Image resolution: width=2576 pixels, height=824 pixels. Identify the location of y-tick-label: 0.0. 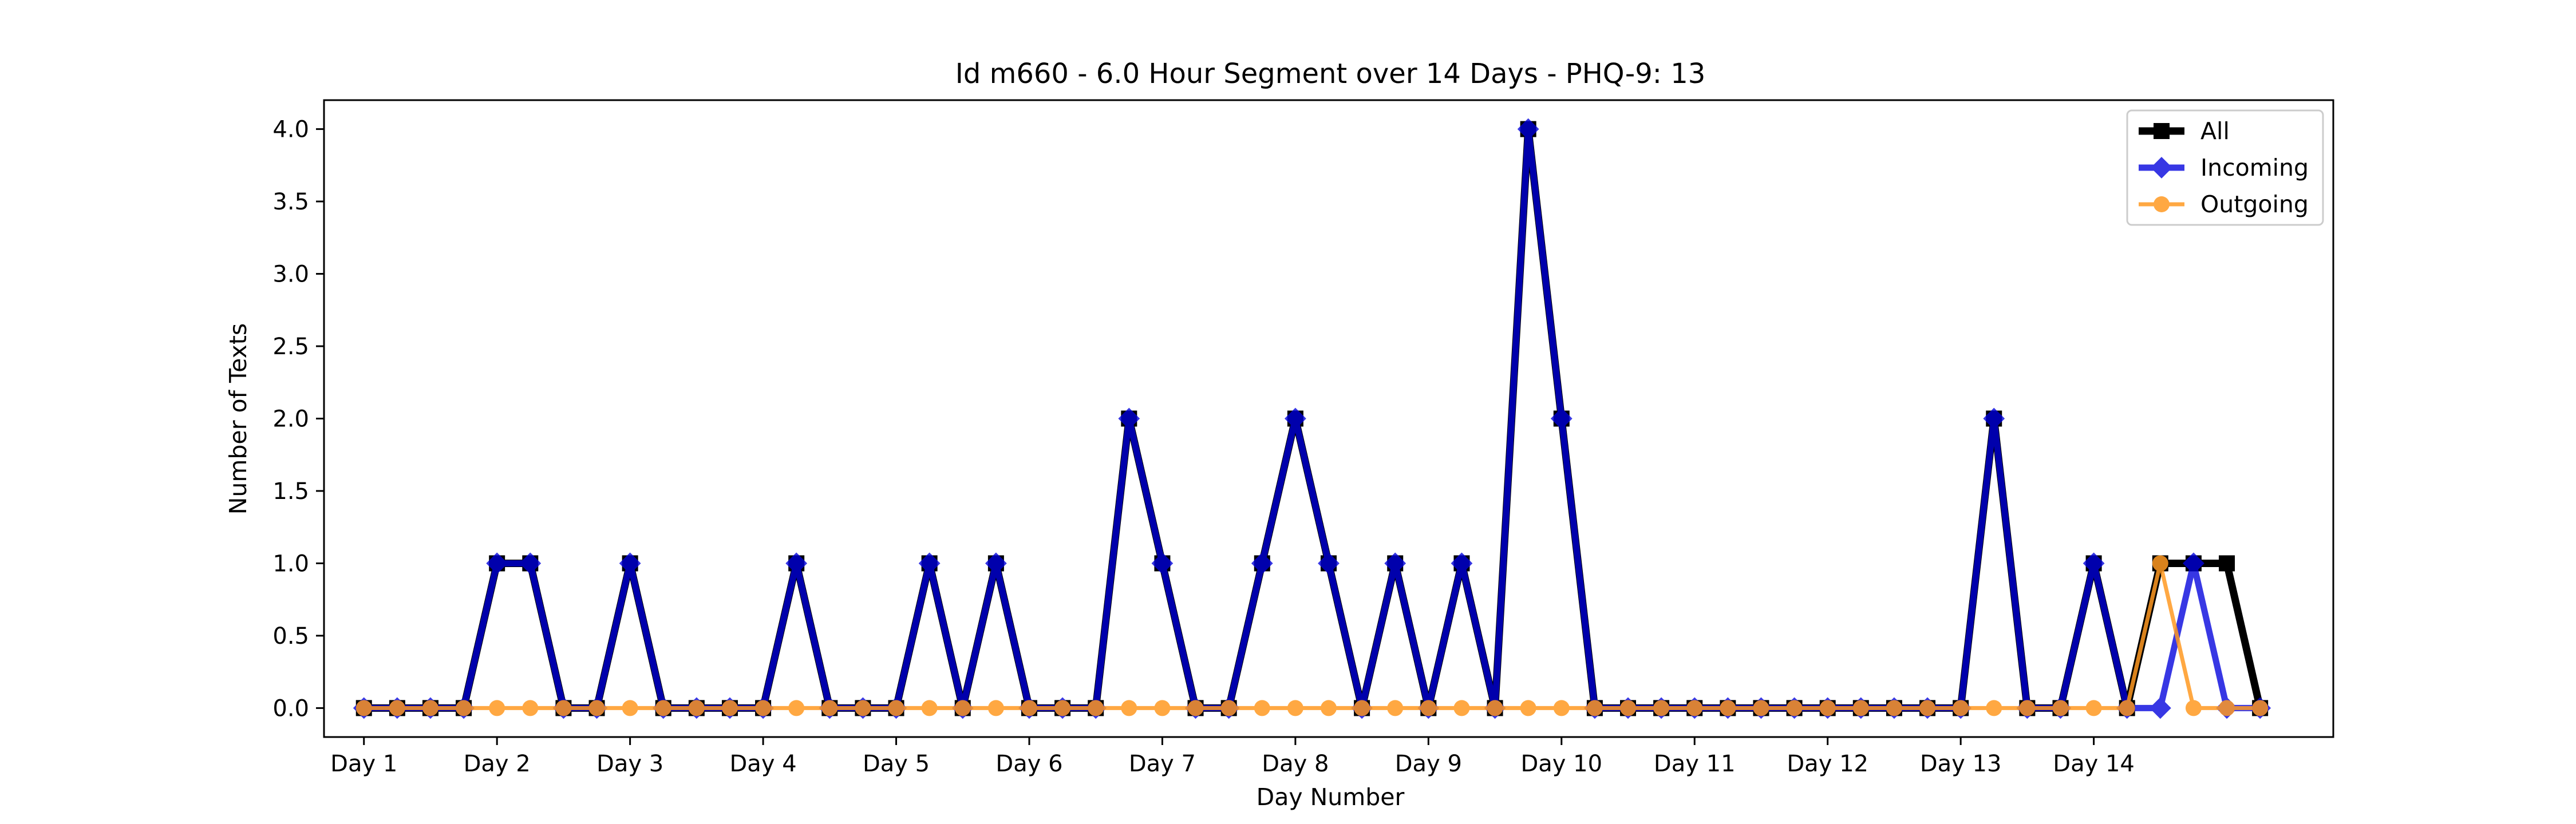
(290, 708).